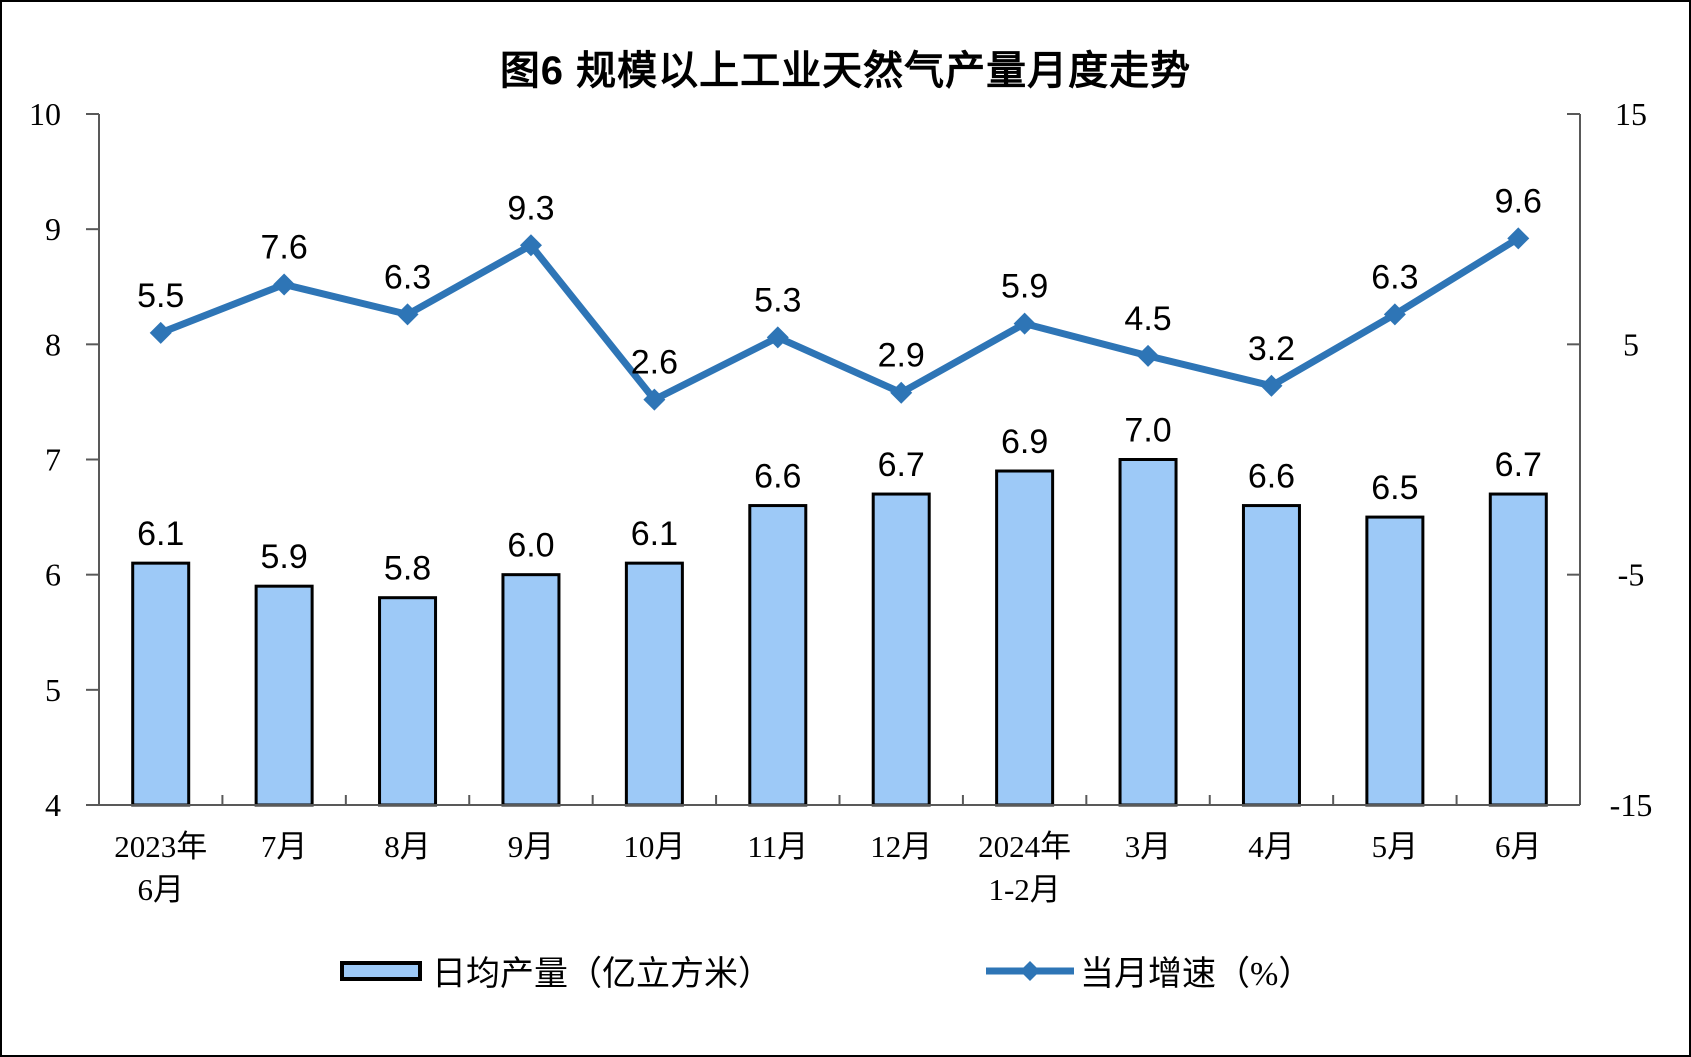  Describe the element at coordinates (283, 557) in the screenshot. I see `bar-value-label: 5.9` at that location.